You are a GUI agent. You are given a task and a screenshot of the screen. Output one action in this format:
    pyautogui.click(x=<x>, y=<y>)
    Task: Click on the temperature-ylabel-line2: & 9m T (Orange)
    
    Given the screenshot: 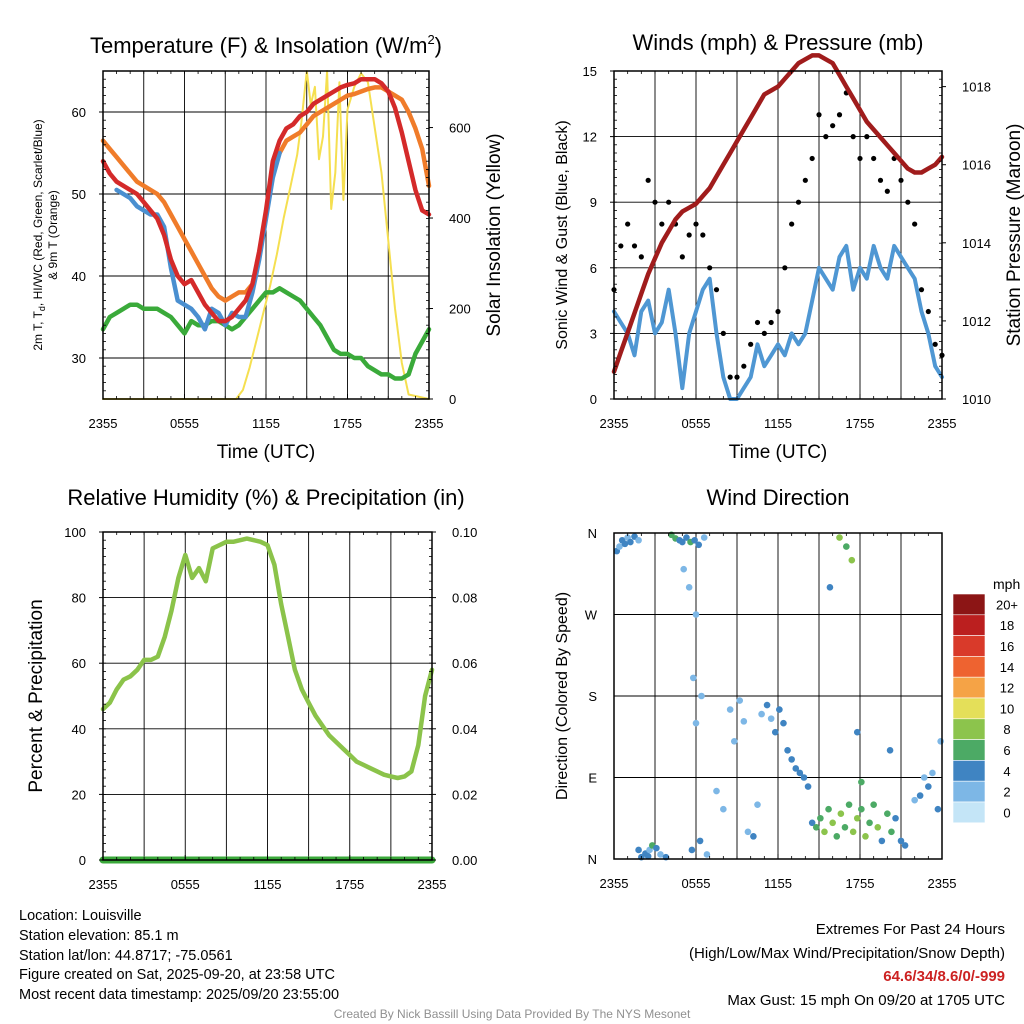 What is the action you would take?
    pyautogui.click(x=53, y=235)
    